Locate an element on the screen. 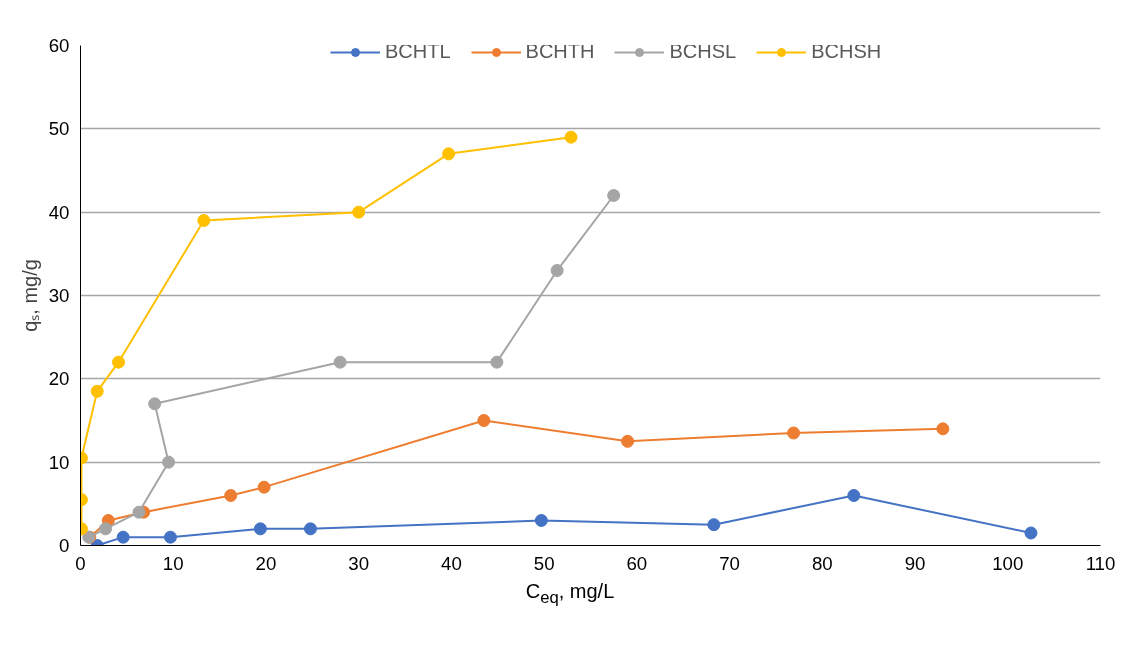  x-tick-label: 110 is located at coordinates (1100, 563).